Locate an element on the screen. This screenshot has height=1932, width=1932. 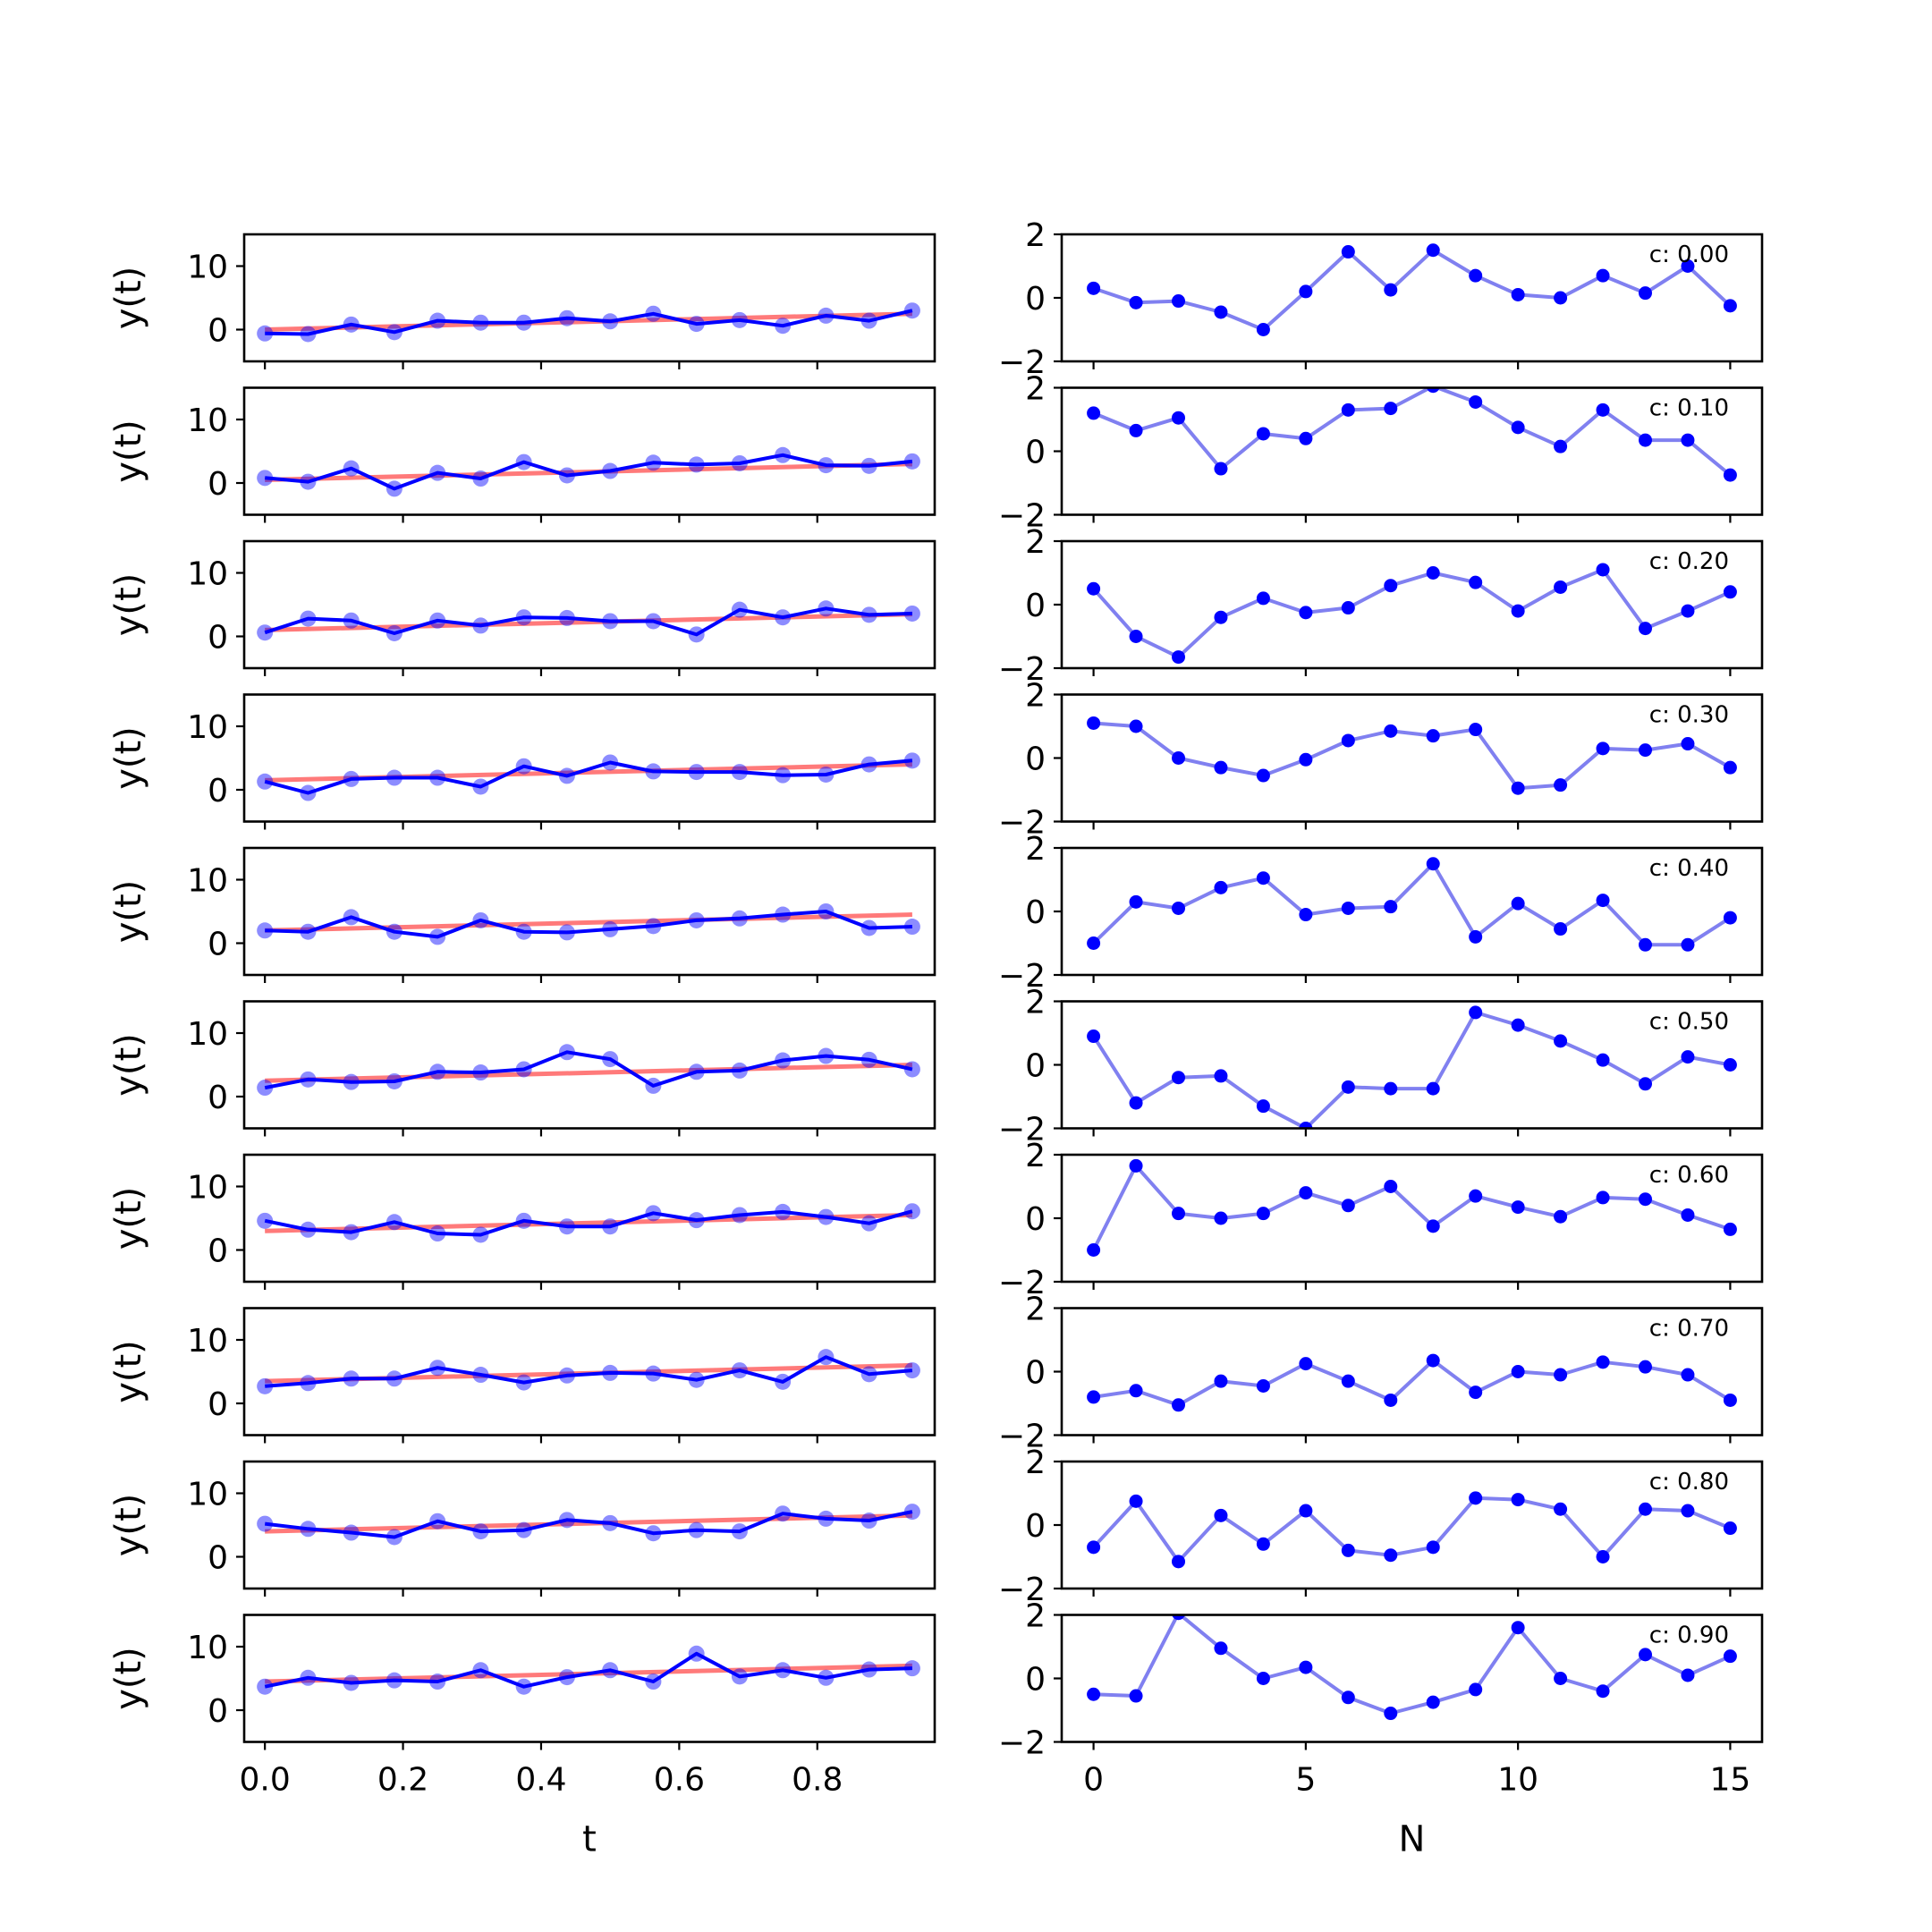
left-x-axis-label: t is located at coordinates (589, 1839).